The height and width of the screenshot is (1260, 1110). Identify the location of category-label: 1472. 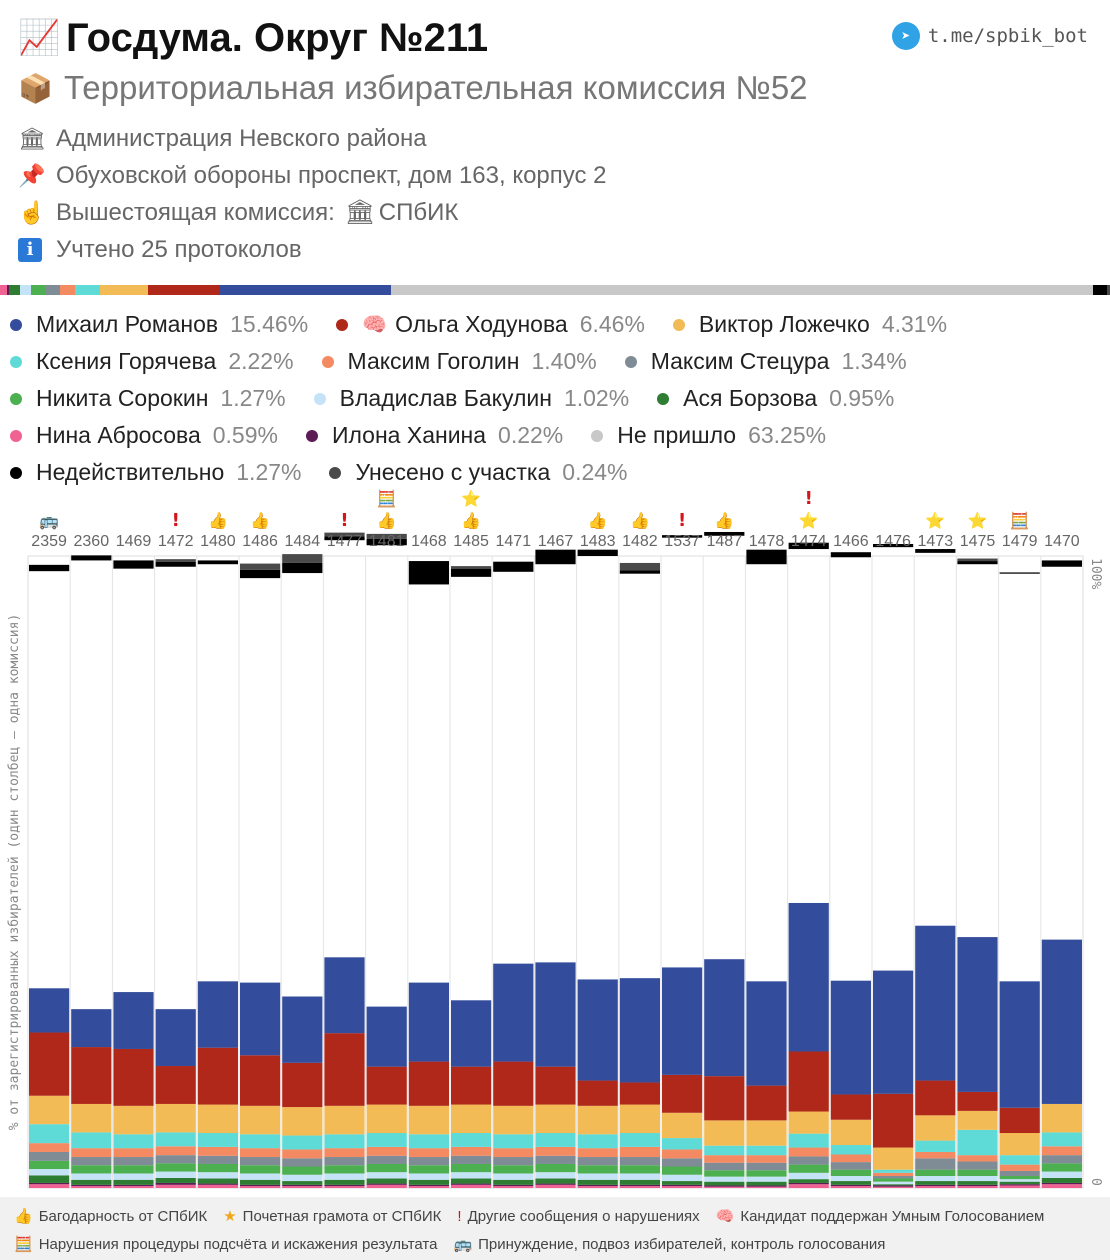
(176, 541).